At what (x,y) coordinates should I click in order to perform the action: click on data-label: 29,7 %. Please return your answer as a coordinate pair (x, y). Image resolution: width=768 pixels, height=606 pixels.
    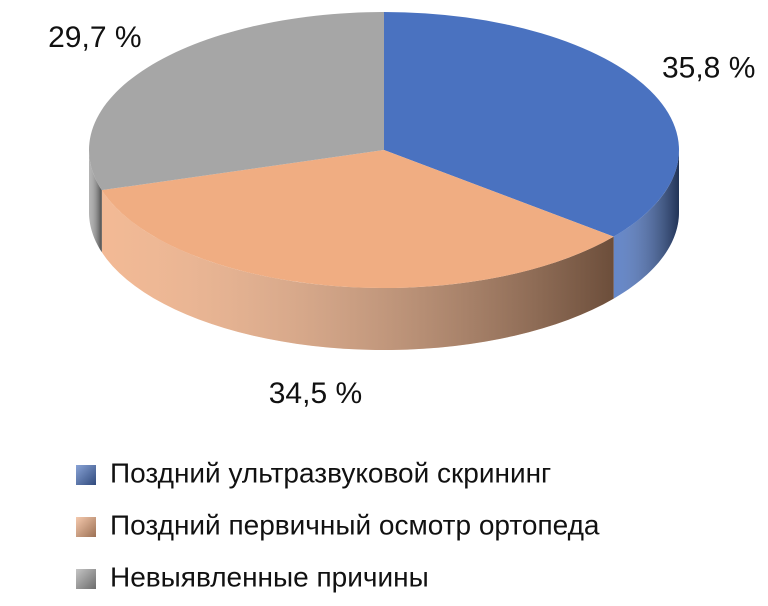
    Looking at the image, I should click on (94, 37).